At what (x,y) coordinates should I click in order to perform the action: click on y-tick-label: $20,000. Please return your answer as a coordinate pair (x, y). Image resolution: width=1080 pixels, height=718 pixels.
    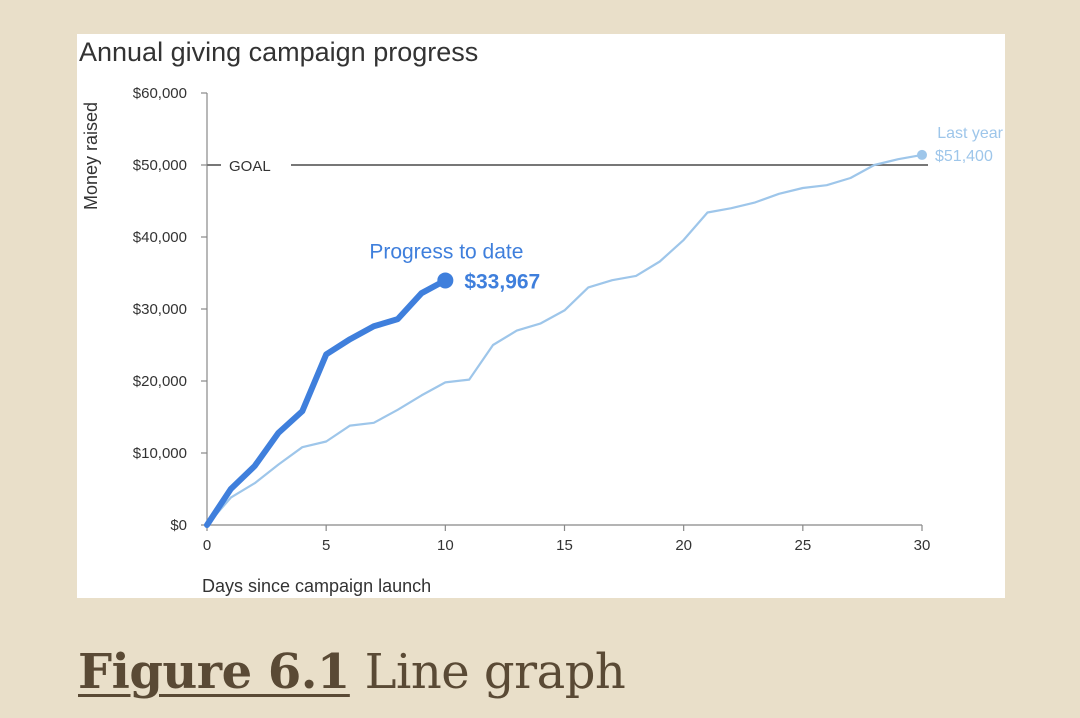
    Looking at the image, I should click on (160, 381).